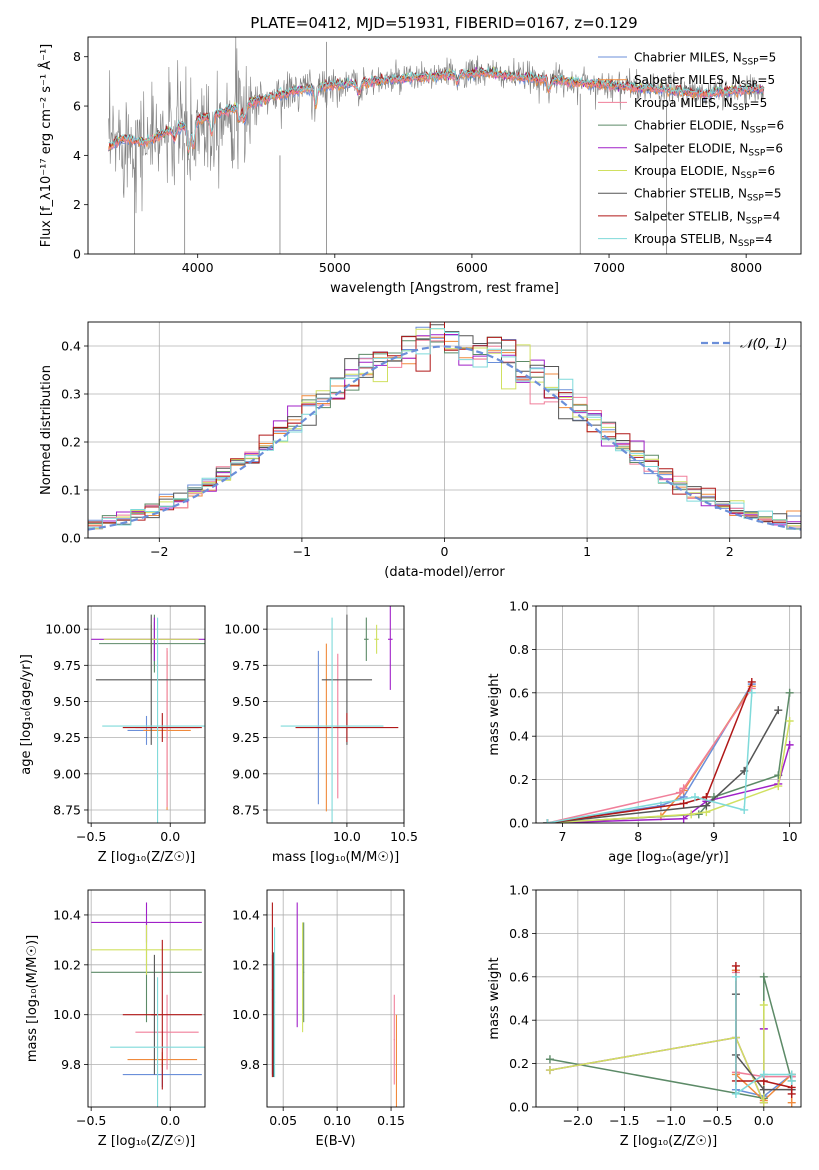 This screenshot has height=1170, width=819. I want to click on x-tick-label: 5000, so click(335, 267).